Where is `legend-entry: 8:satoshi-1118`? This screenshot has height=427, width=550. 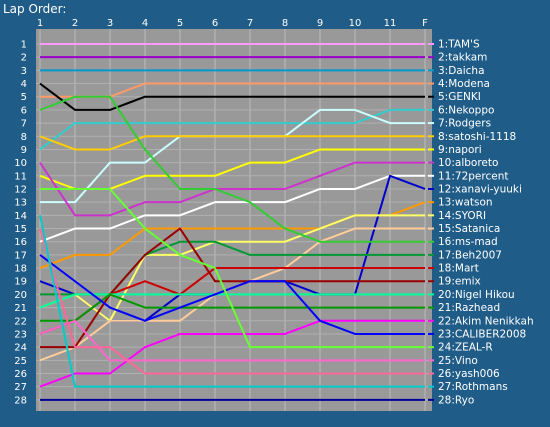 legend-entry: 8:satoshi-1118 is located at coordinates (477, 137).